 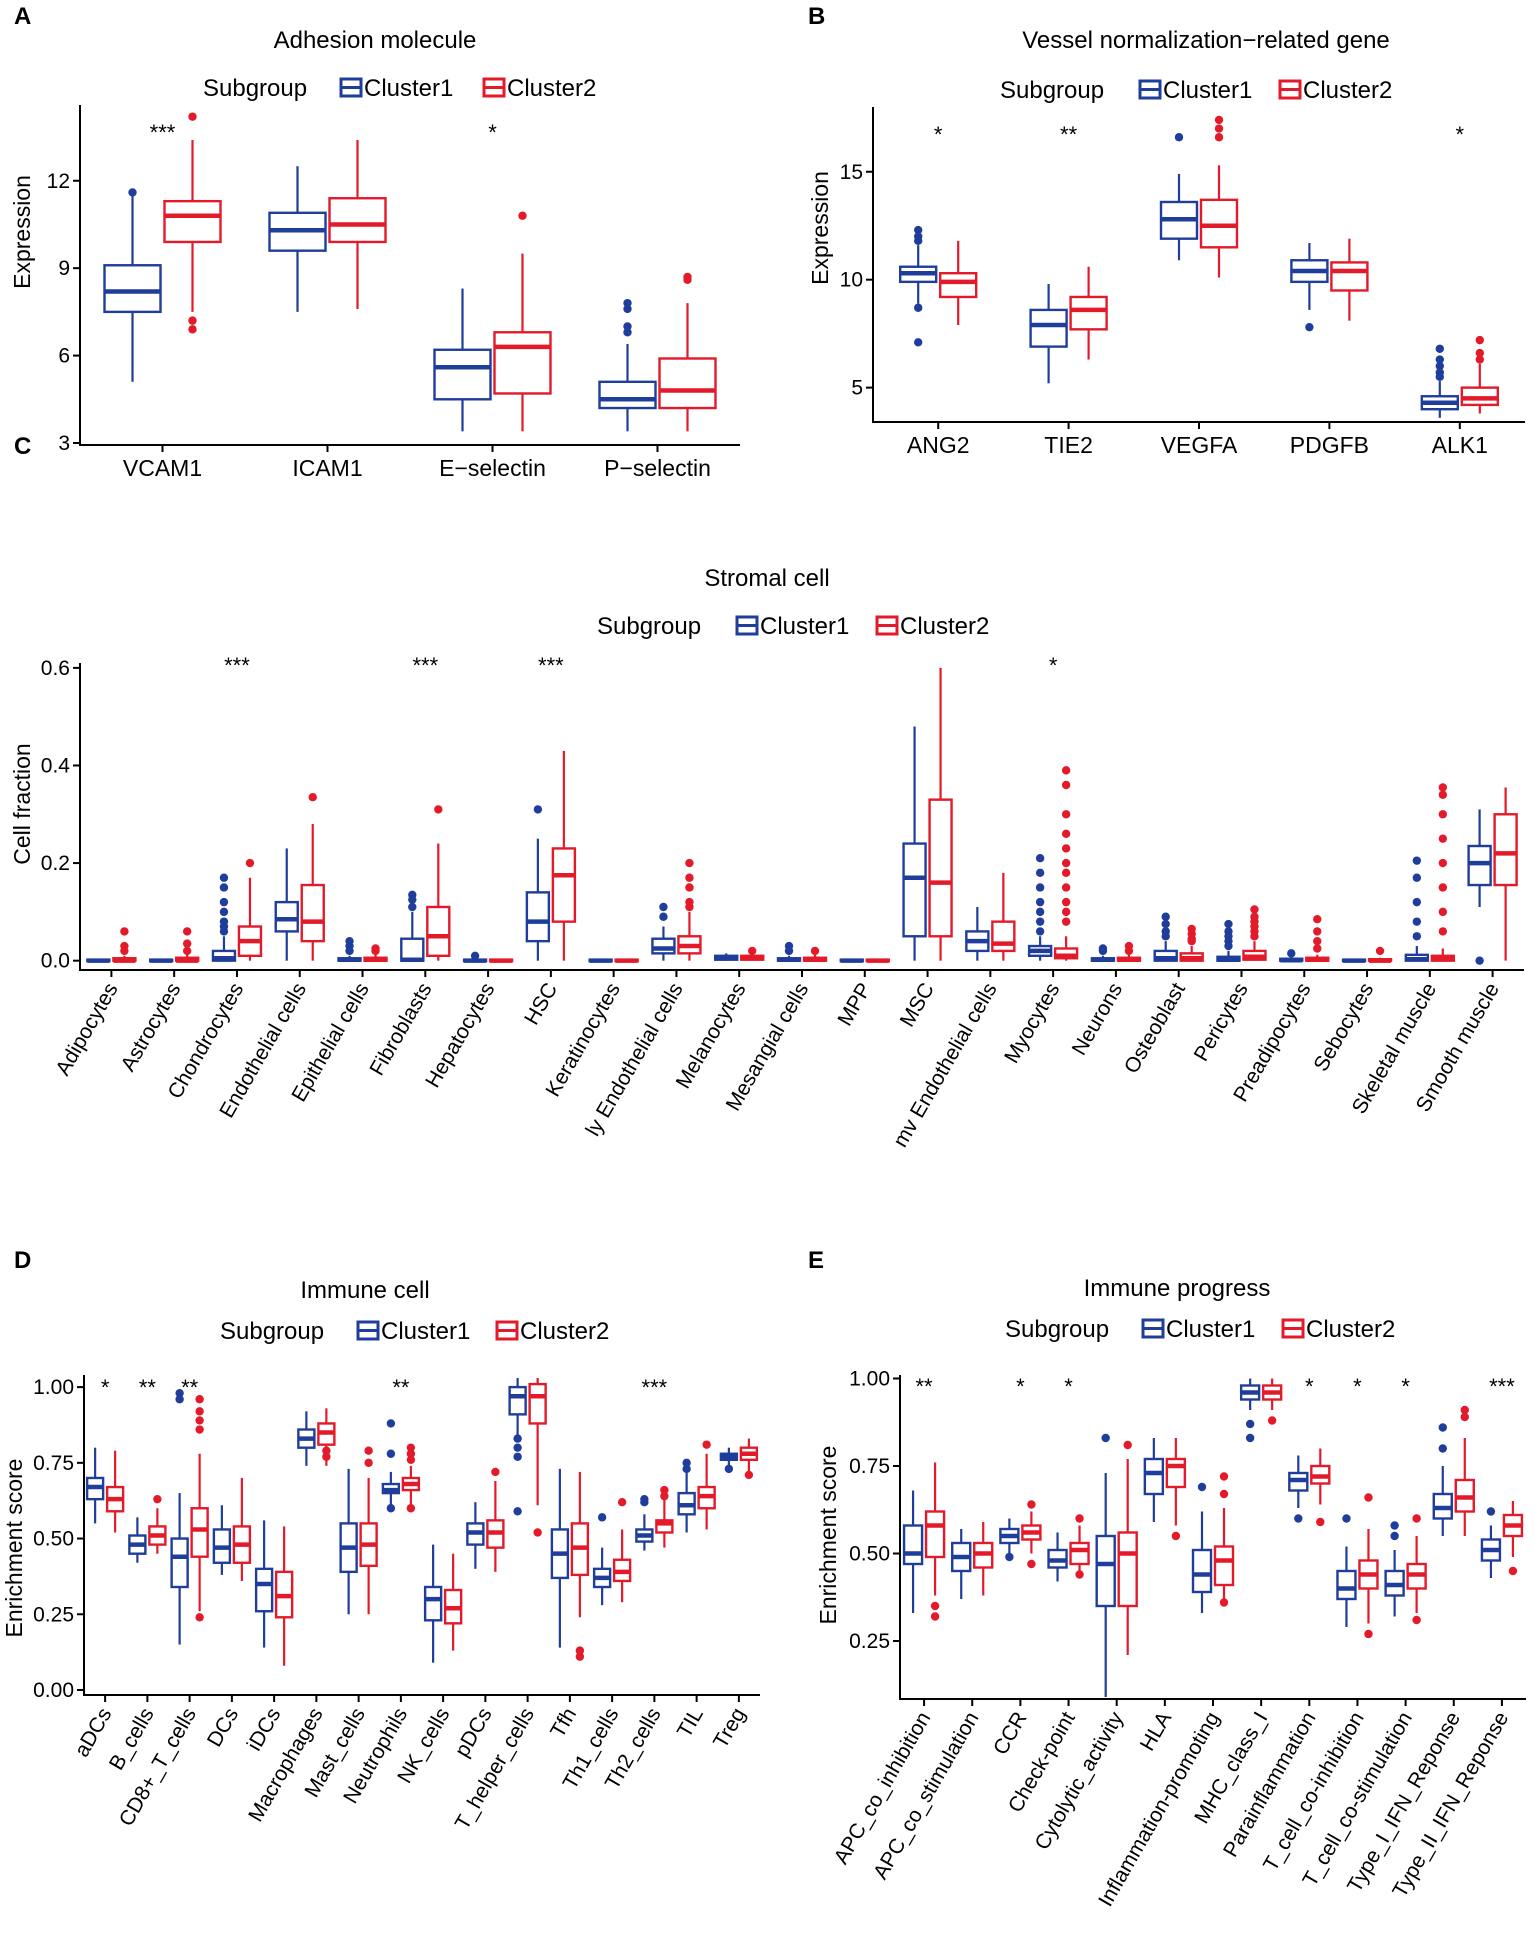 What do you see at coordinates (414, 1331) in the screenshot?
I see `panel-d-legend: Subgroup Cluster1 Cluster2` at bounding box center [414, 1331].